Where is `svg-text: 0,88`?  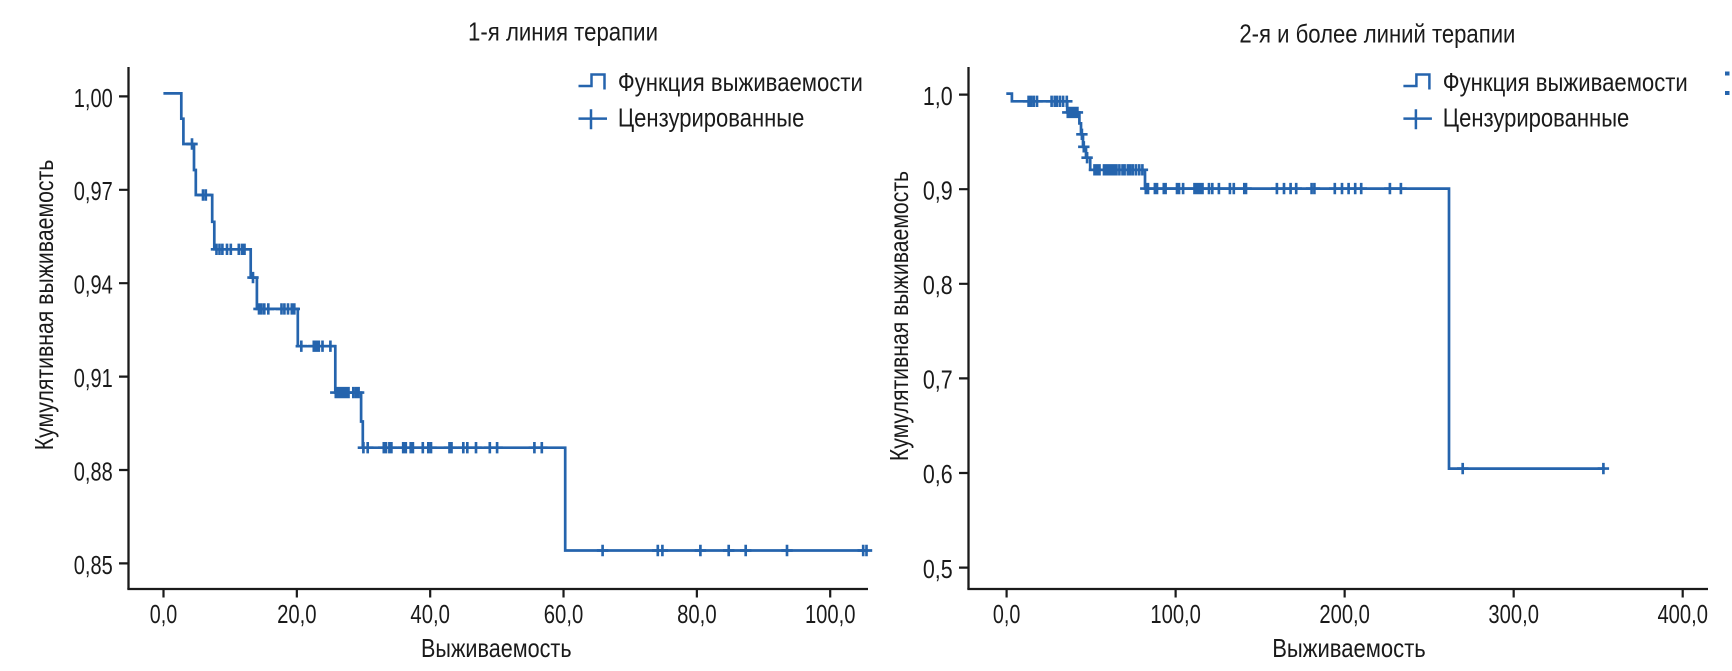
svg-text: 0,88 is located at coordinates (93, 471).